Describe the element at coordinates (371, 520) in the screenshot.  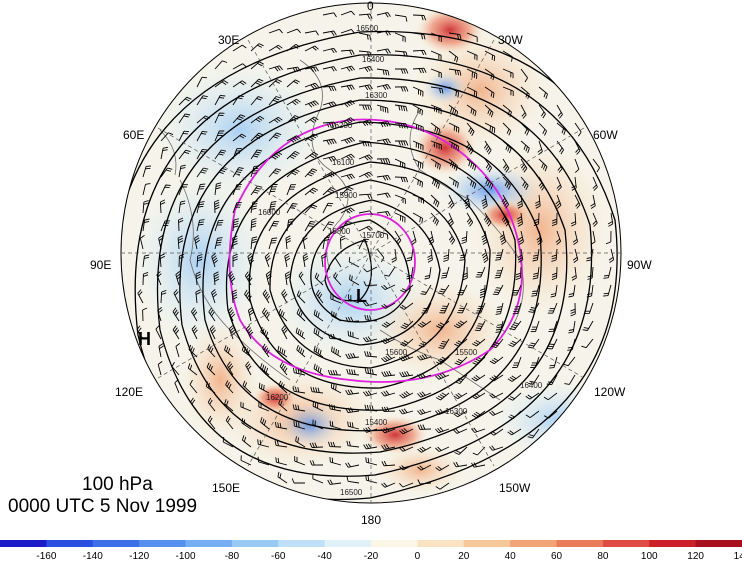
I see `lon-label-180: 180` at that location.